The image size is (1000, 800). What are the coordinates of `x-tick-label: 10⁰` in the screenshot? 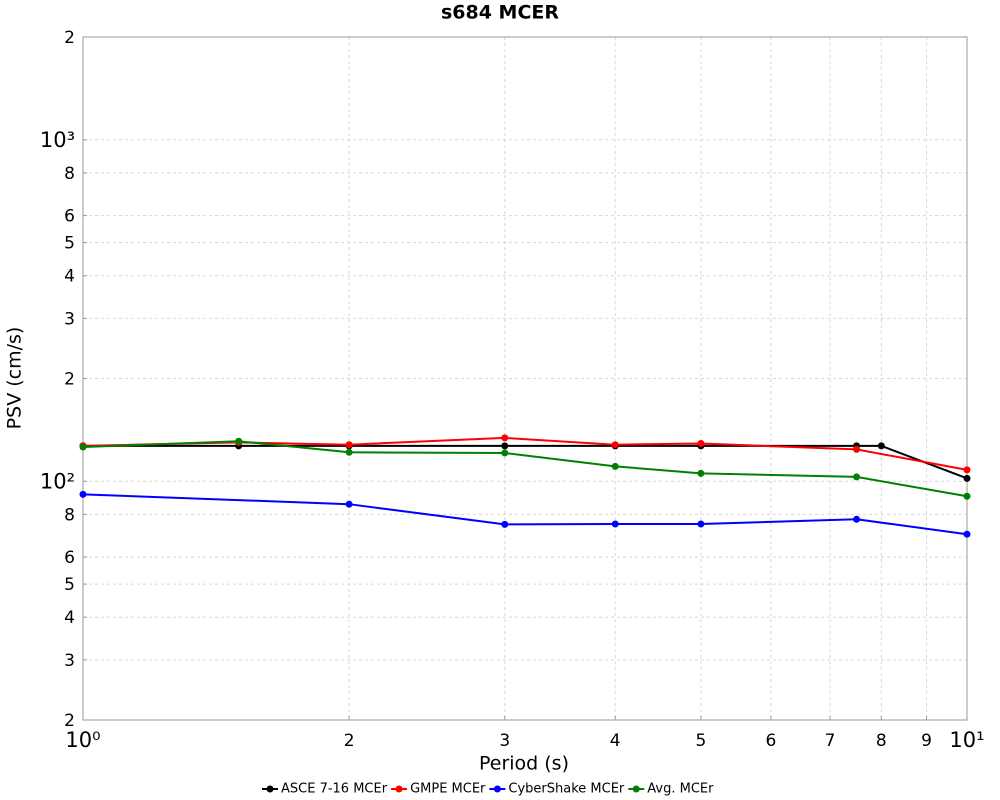 It's located at (82, 740).